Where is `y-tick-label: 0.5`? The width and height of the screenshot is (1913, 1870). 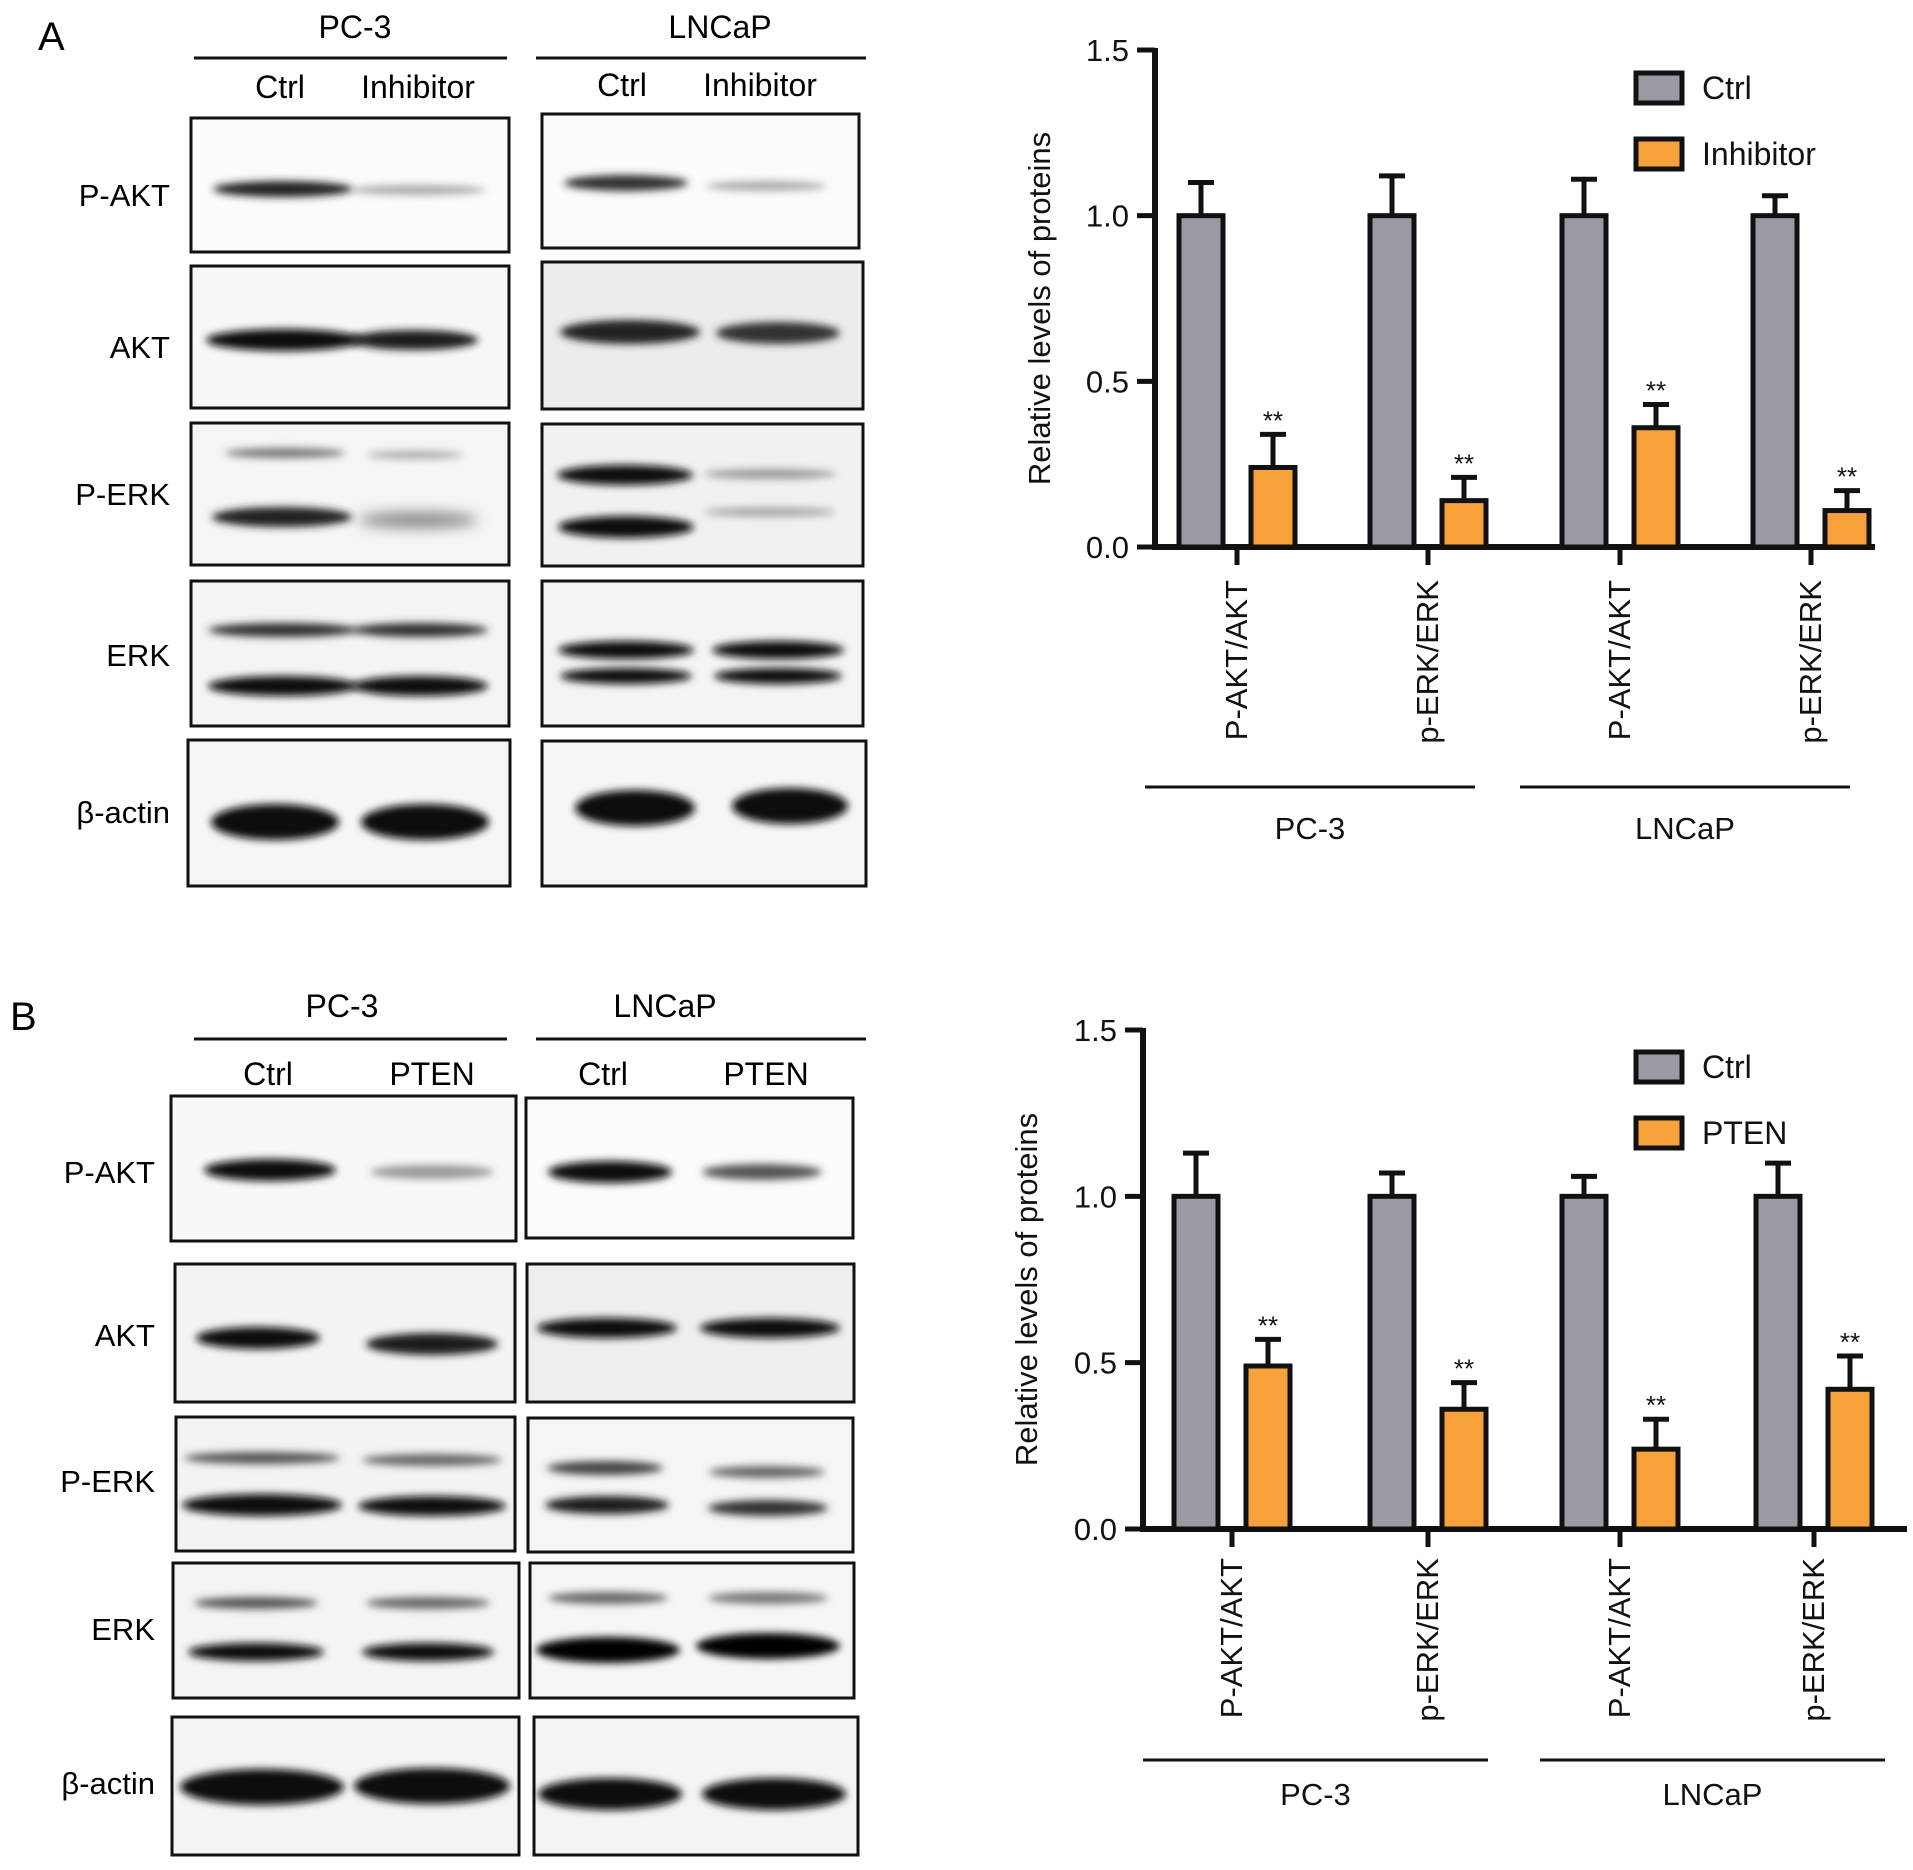
y-tick-label: 0.5 is located at coordinates (1107, 381).